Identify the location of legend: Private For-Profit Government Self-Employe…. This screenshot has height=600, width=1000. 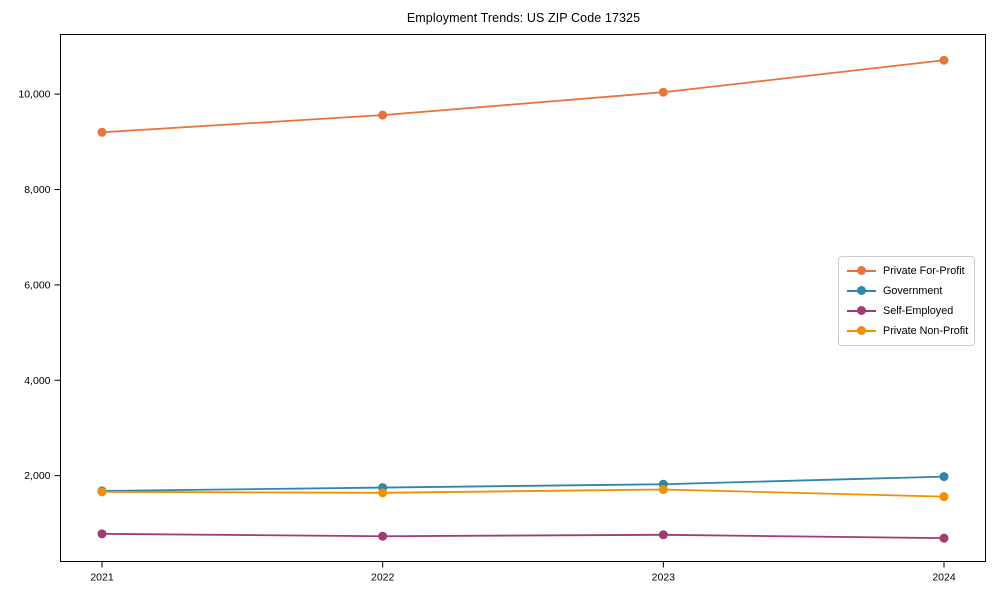
(906, 301).